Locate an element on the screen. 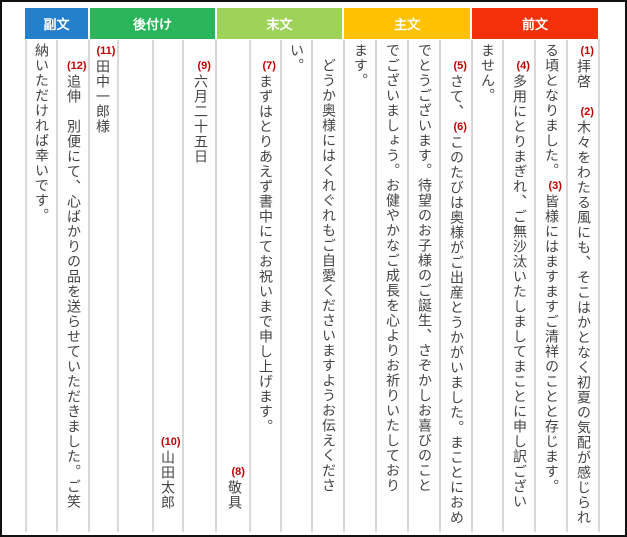 The width and height of the screenshot is (627, 537). text-column: どうか奥様にはくれぐれもご自愛くださいますようお伝えくださ is located at coordinates (327, 286).